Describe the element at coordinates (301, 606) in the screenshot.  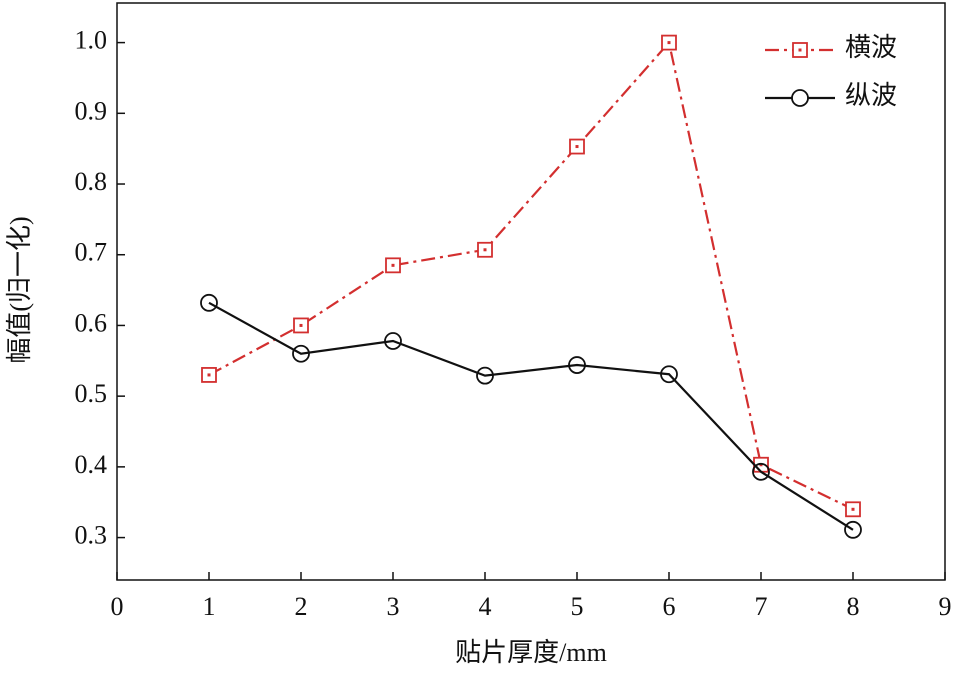
I see `x-tick-label: 2` at that location.